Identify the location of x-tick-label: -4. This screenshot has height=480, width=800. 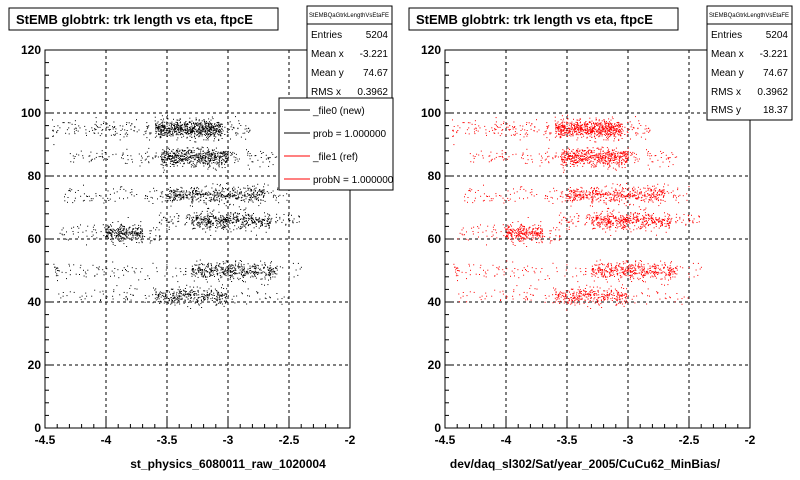
(106, 440).